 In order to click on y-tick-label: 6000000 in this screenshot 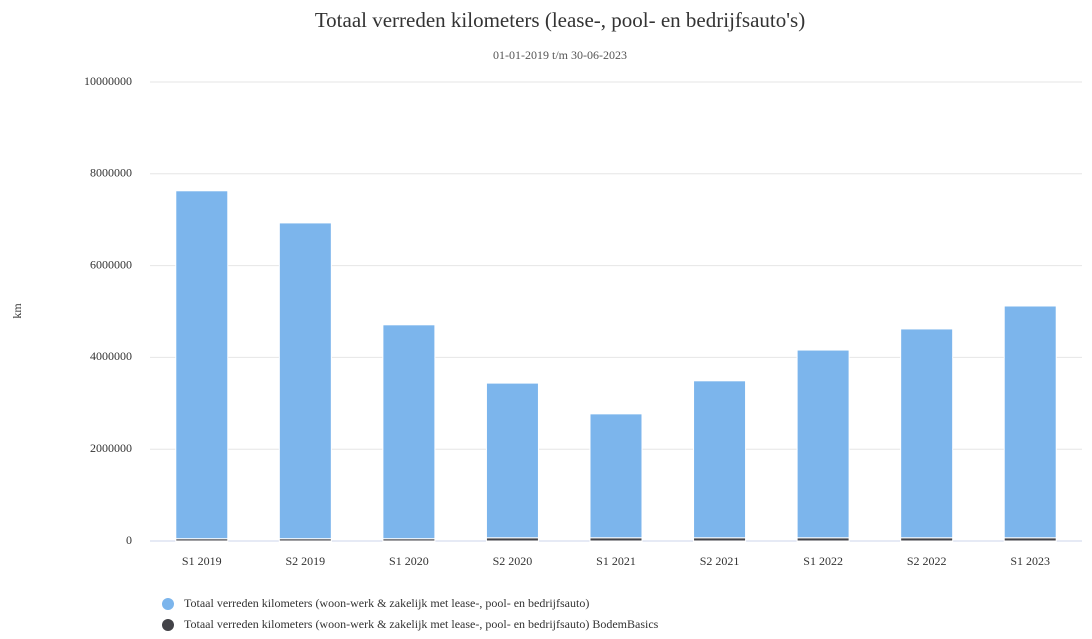, I will do `click(111, 264)`.